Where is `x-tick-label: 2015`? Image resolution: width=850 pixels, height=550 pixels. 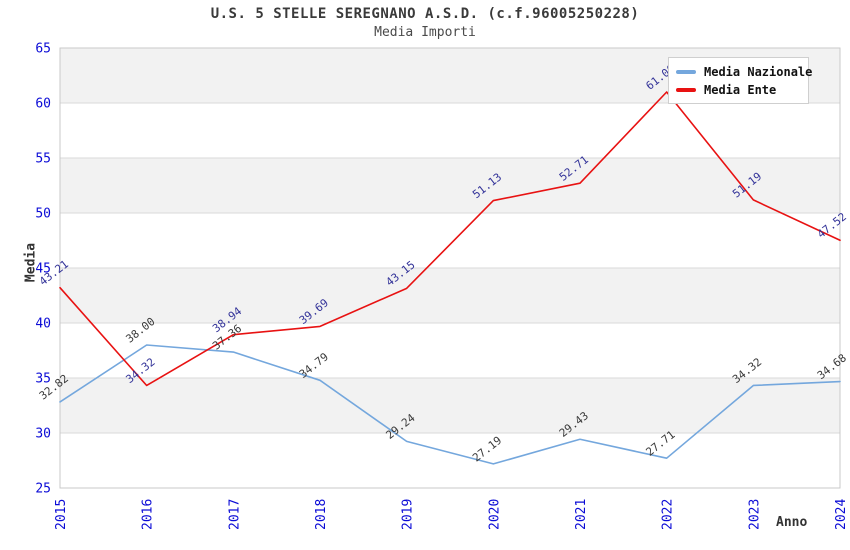 x-tick-label: 2015 is located at coordinates (61, 514).